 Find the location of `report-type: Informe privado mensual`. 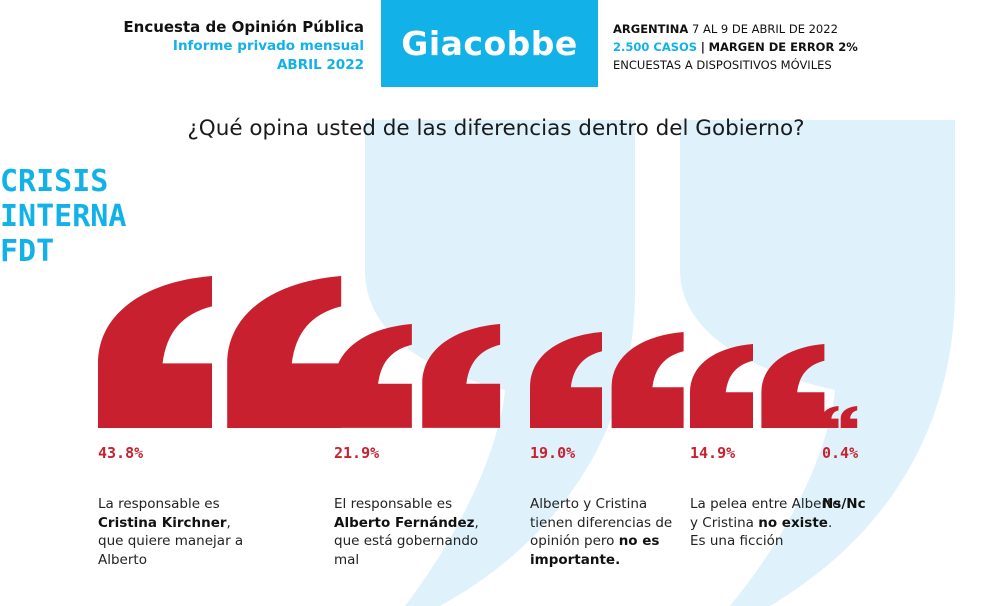

report-type: Informe privado mensual is located at coordinates (268, 46).